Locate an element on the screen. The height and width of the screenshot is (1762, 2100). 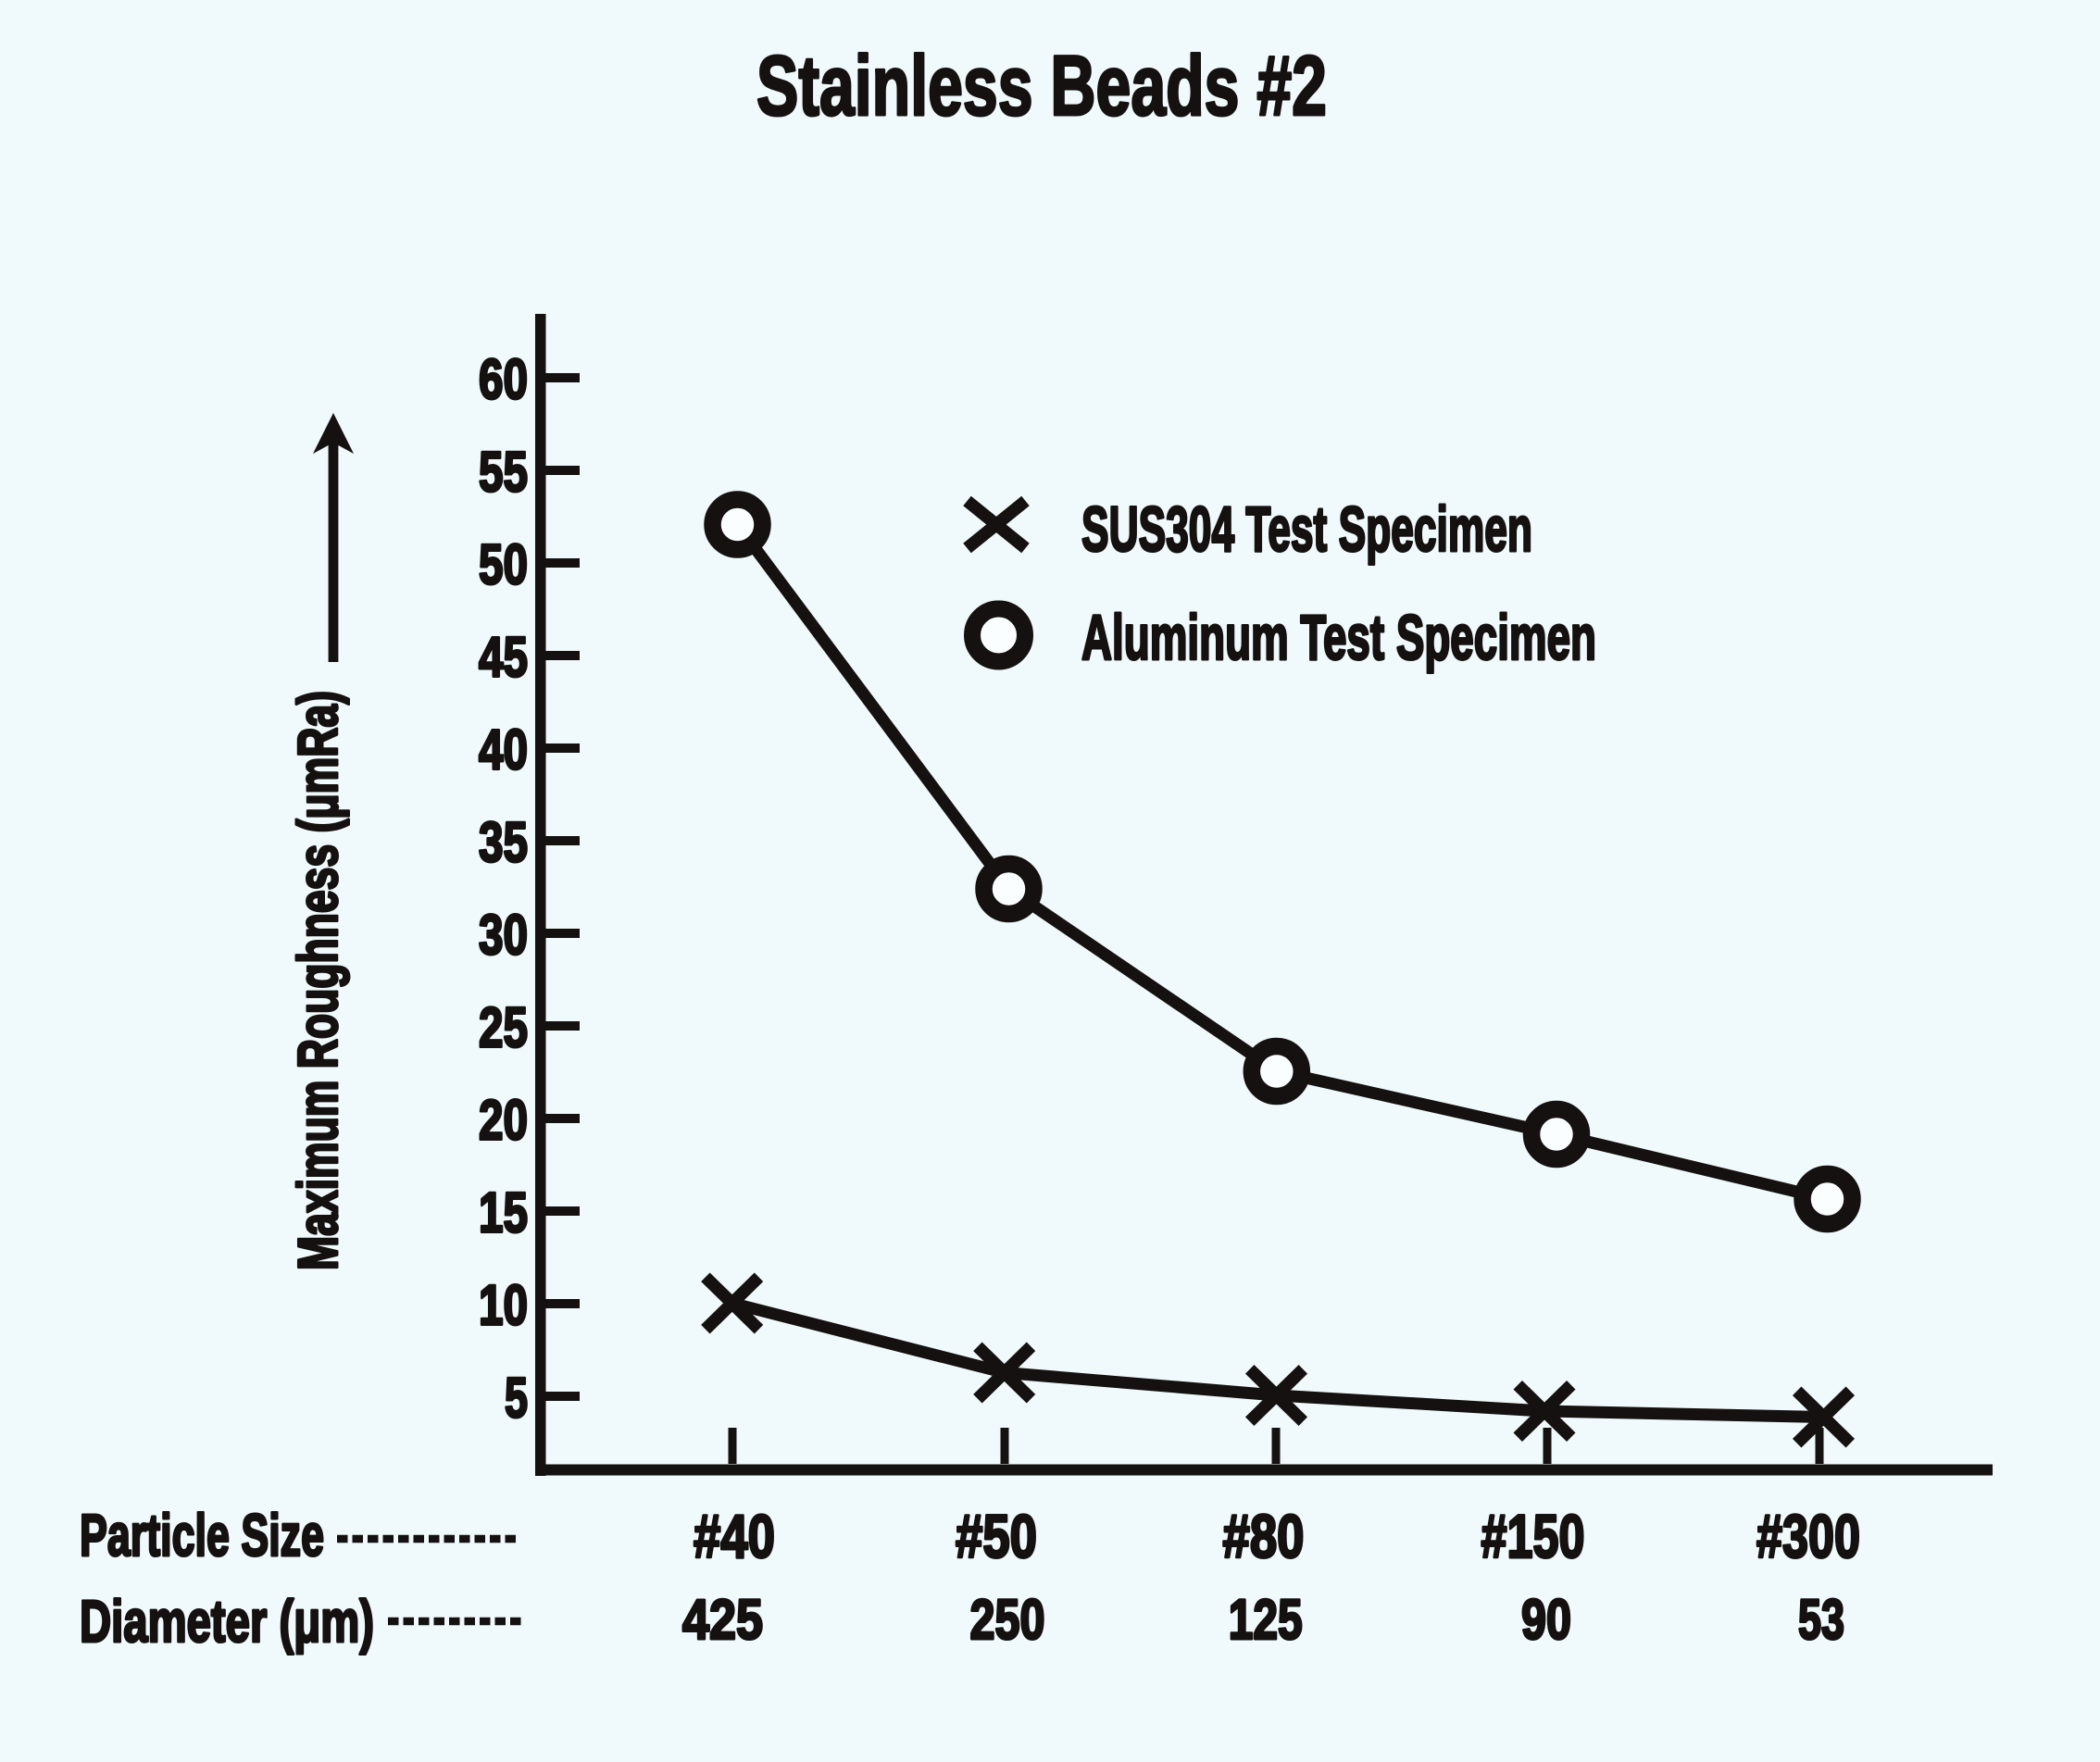
svg-text: Maximum Roughness (μmRa) is located at coordinates (318, 980).